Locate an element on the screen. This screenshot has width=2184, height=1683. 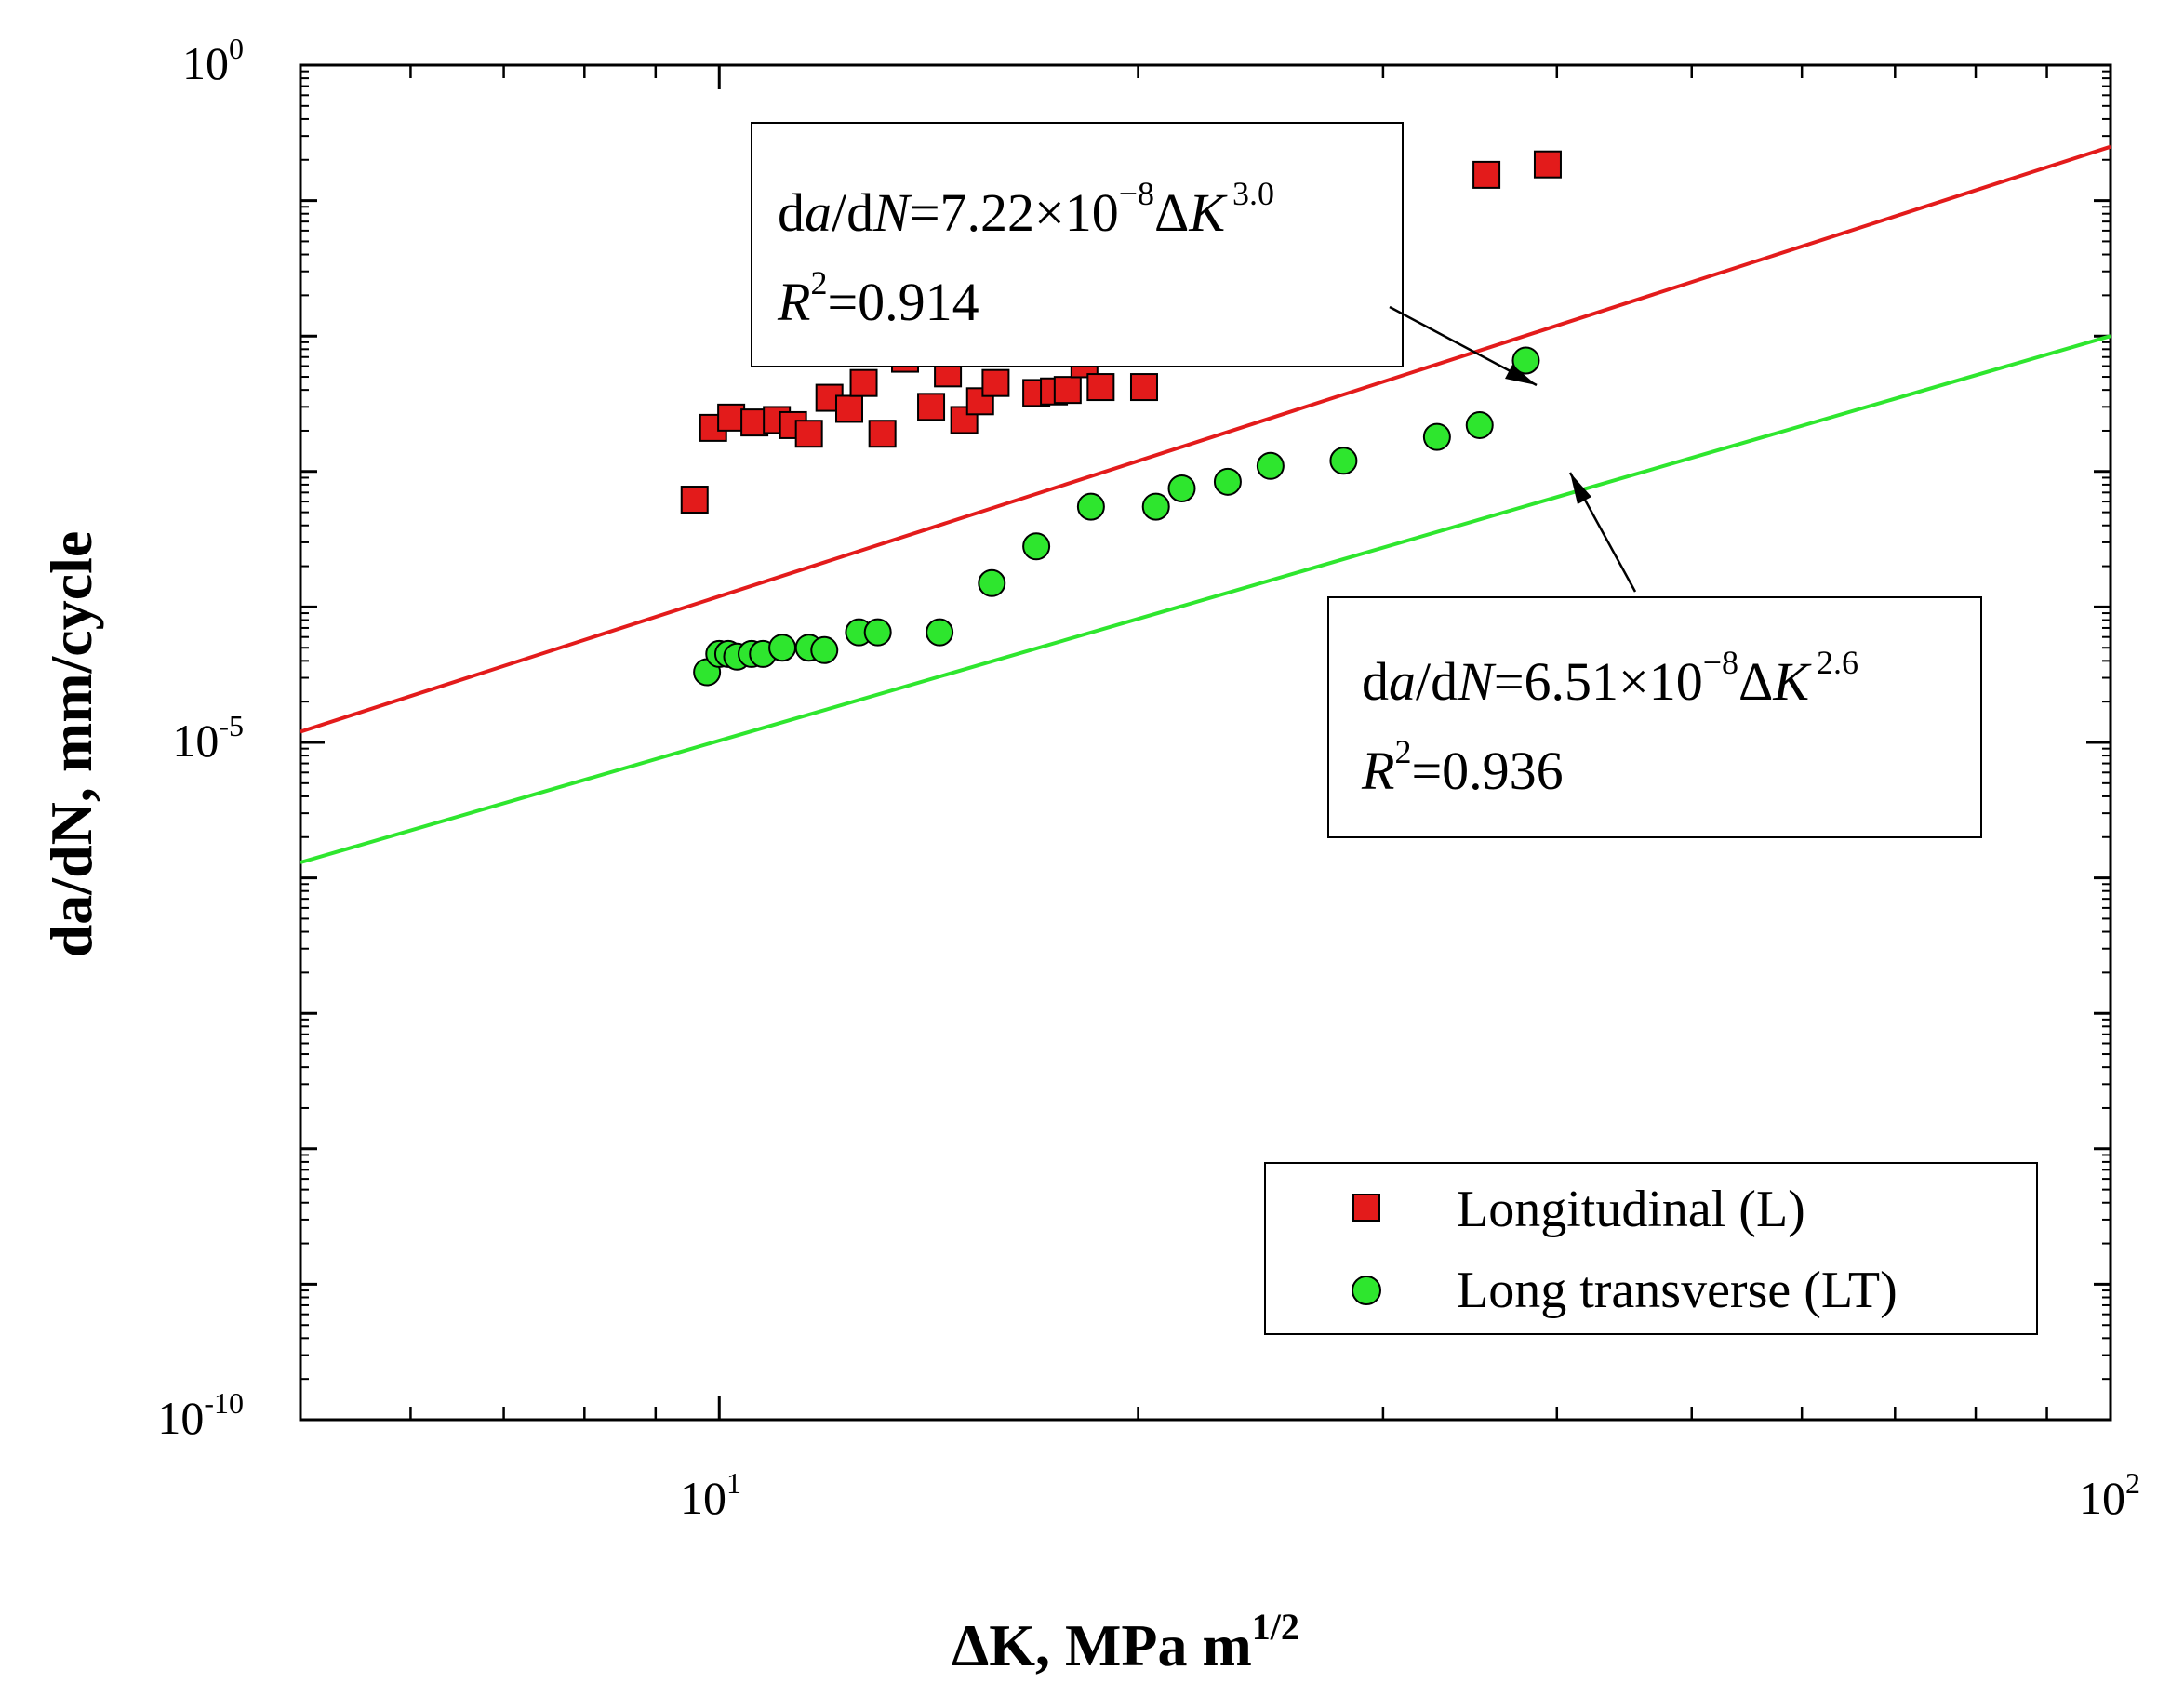
legend-marker-square is located at coordinates (1366, 1208).